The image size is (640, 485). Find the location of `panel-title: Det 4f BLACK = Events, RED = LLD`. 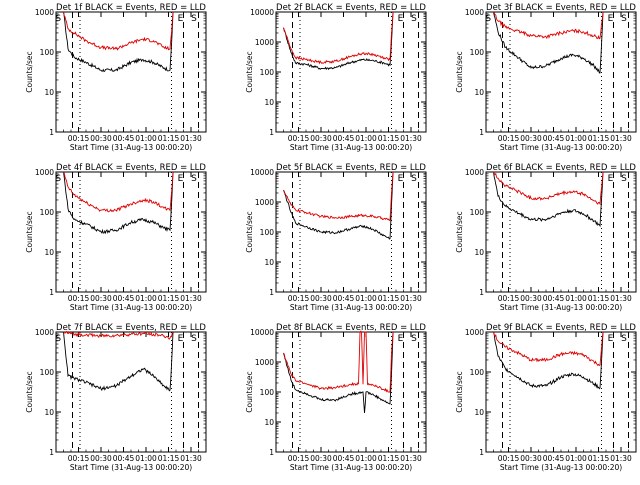

panel-title: Det 4f BLACK = Events, RED = LLD is located at coordinates (131, 168).